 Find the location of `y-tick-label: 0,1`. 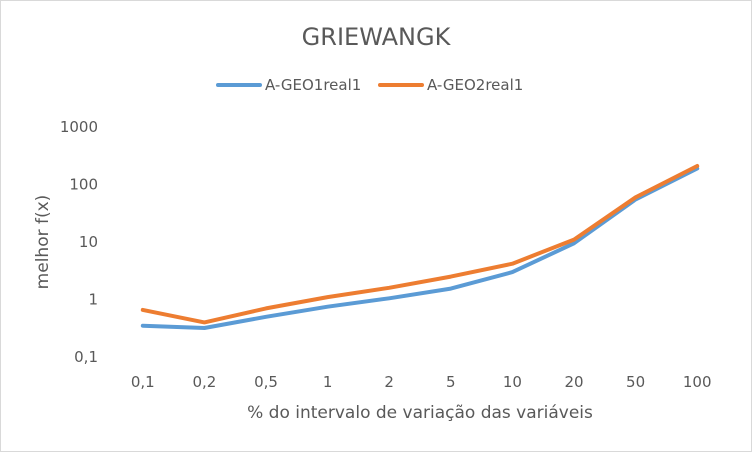

y-tick-label: 0,1 is located at coordinates (86, 357).